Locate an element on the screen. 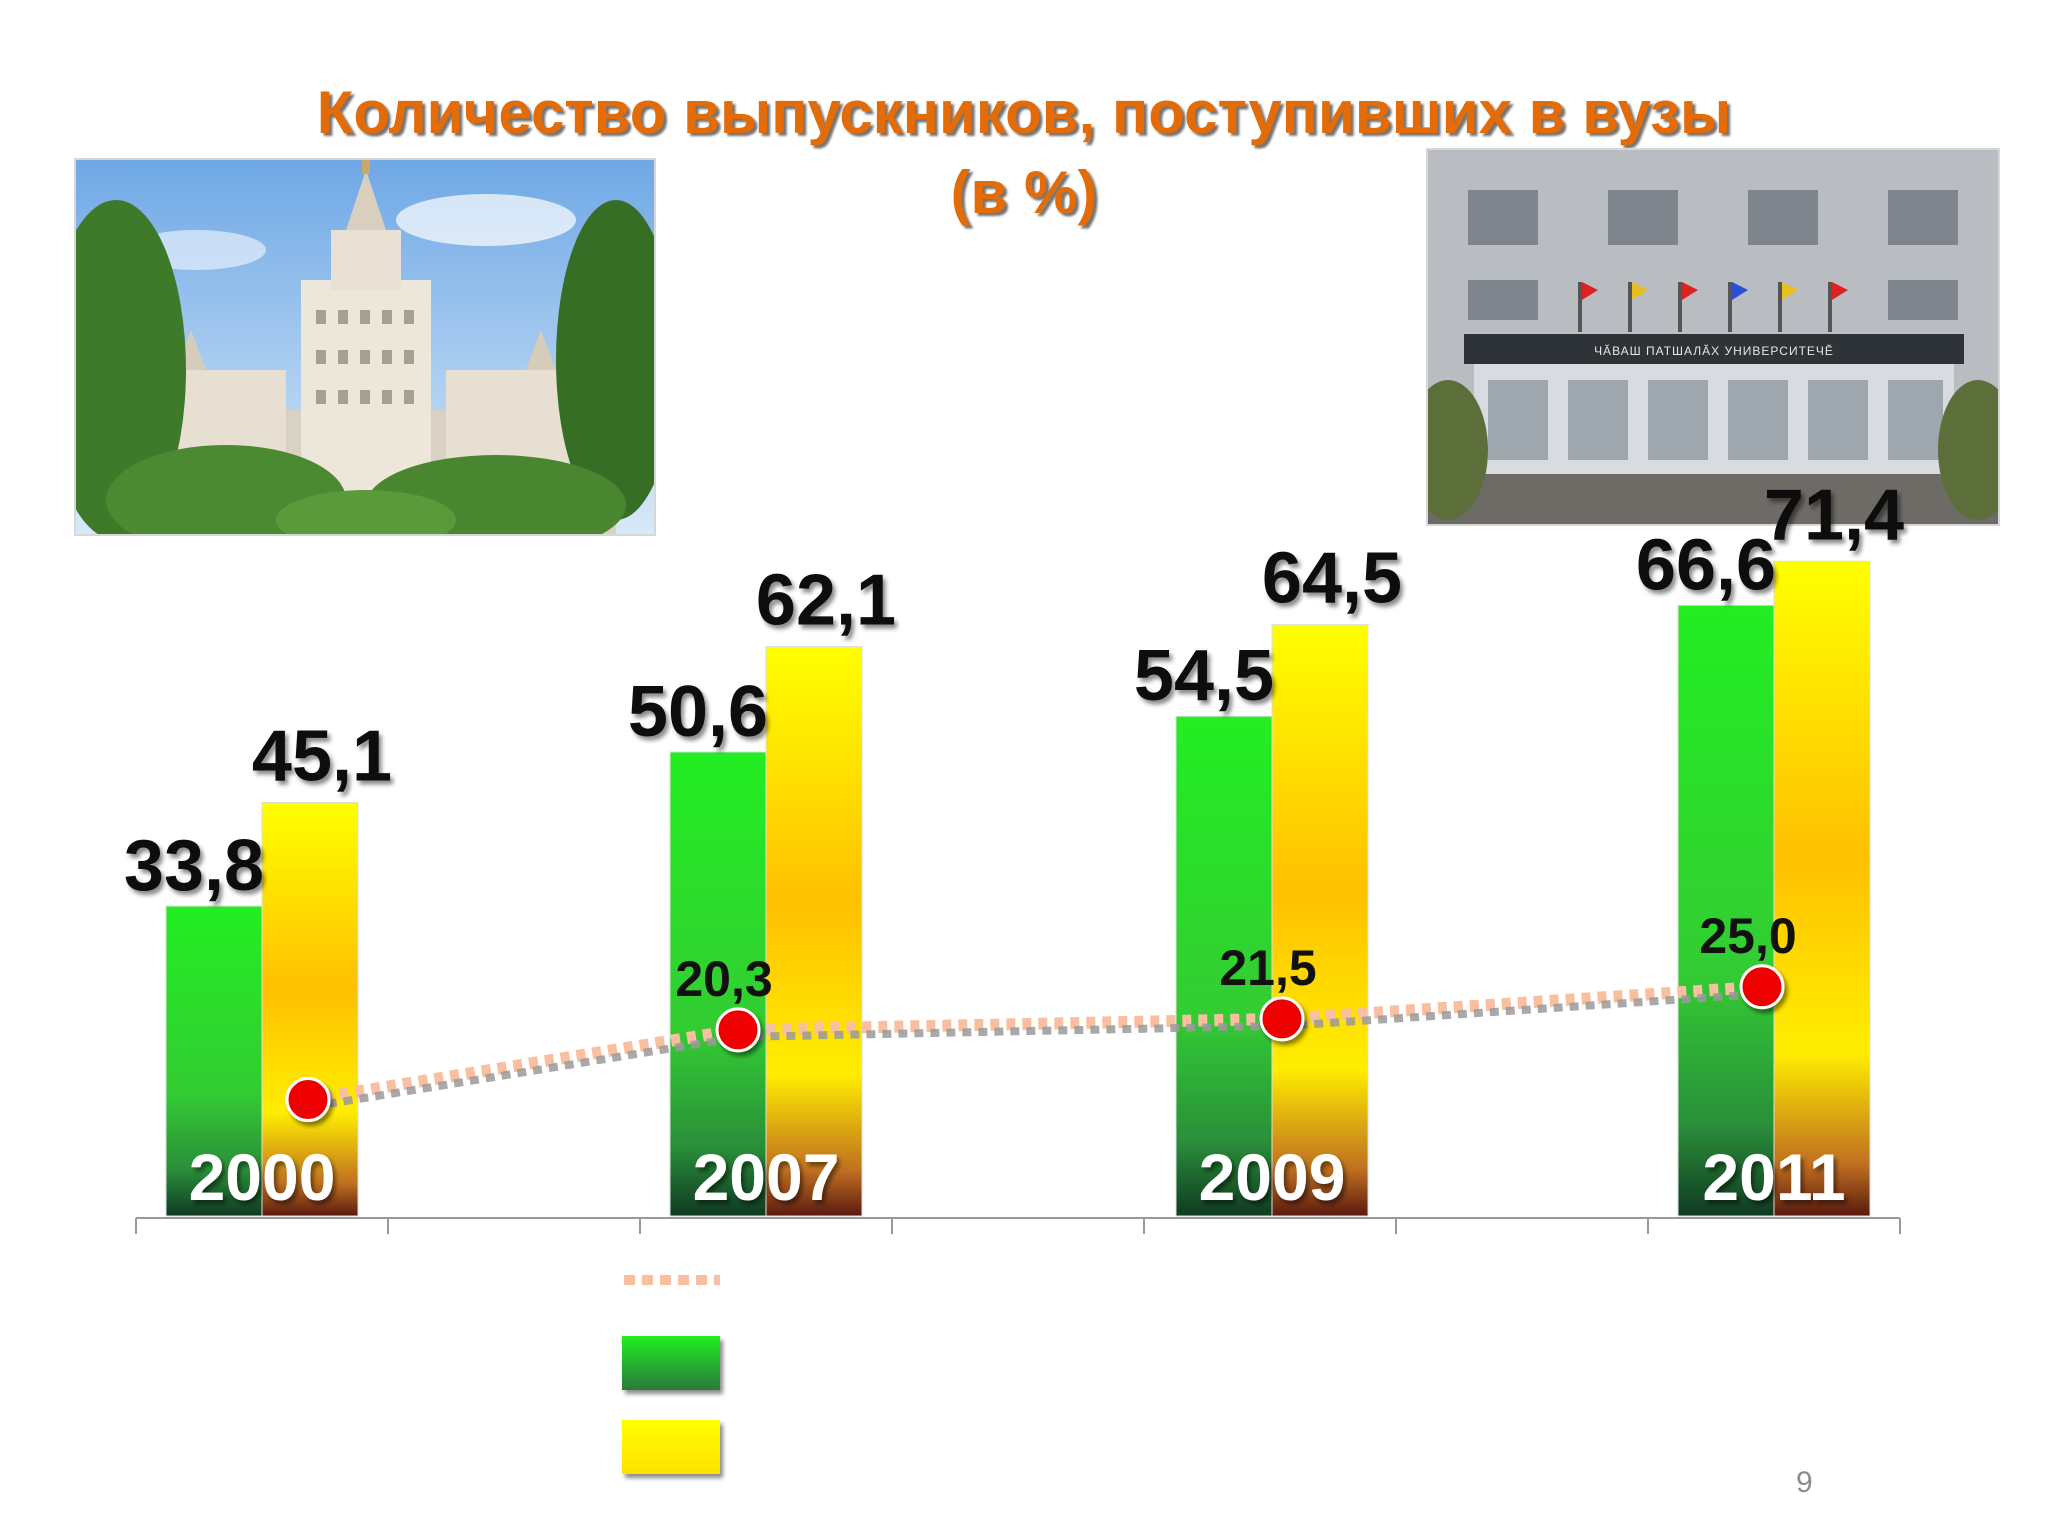 Image resolution: width=2048 pixels, height=1536 pixels. bar-yellow-2000 is located at coordinates (310, 1009).